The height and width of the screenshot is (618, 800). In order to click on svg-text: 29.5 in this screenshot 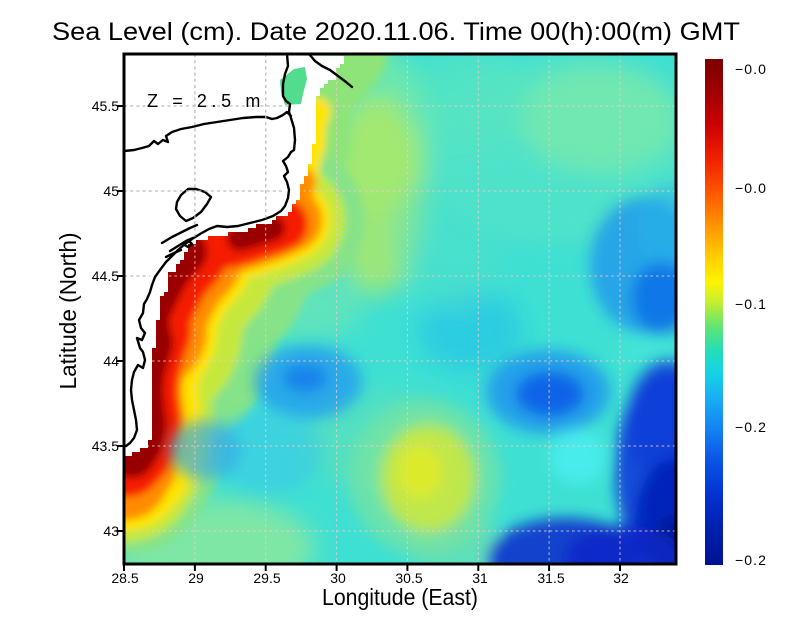, I will do `click(266, 578)`.